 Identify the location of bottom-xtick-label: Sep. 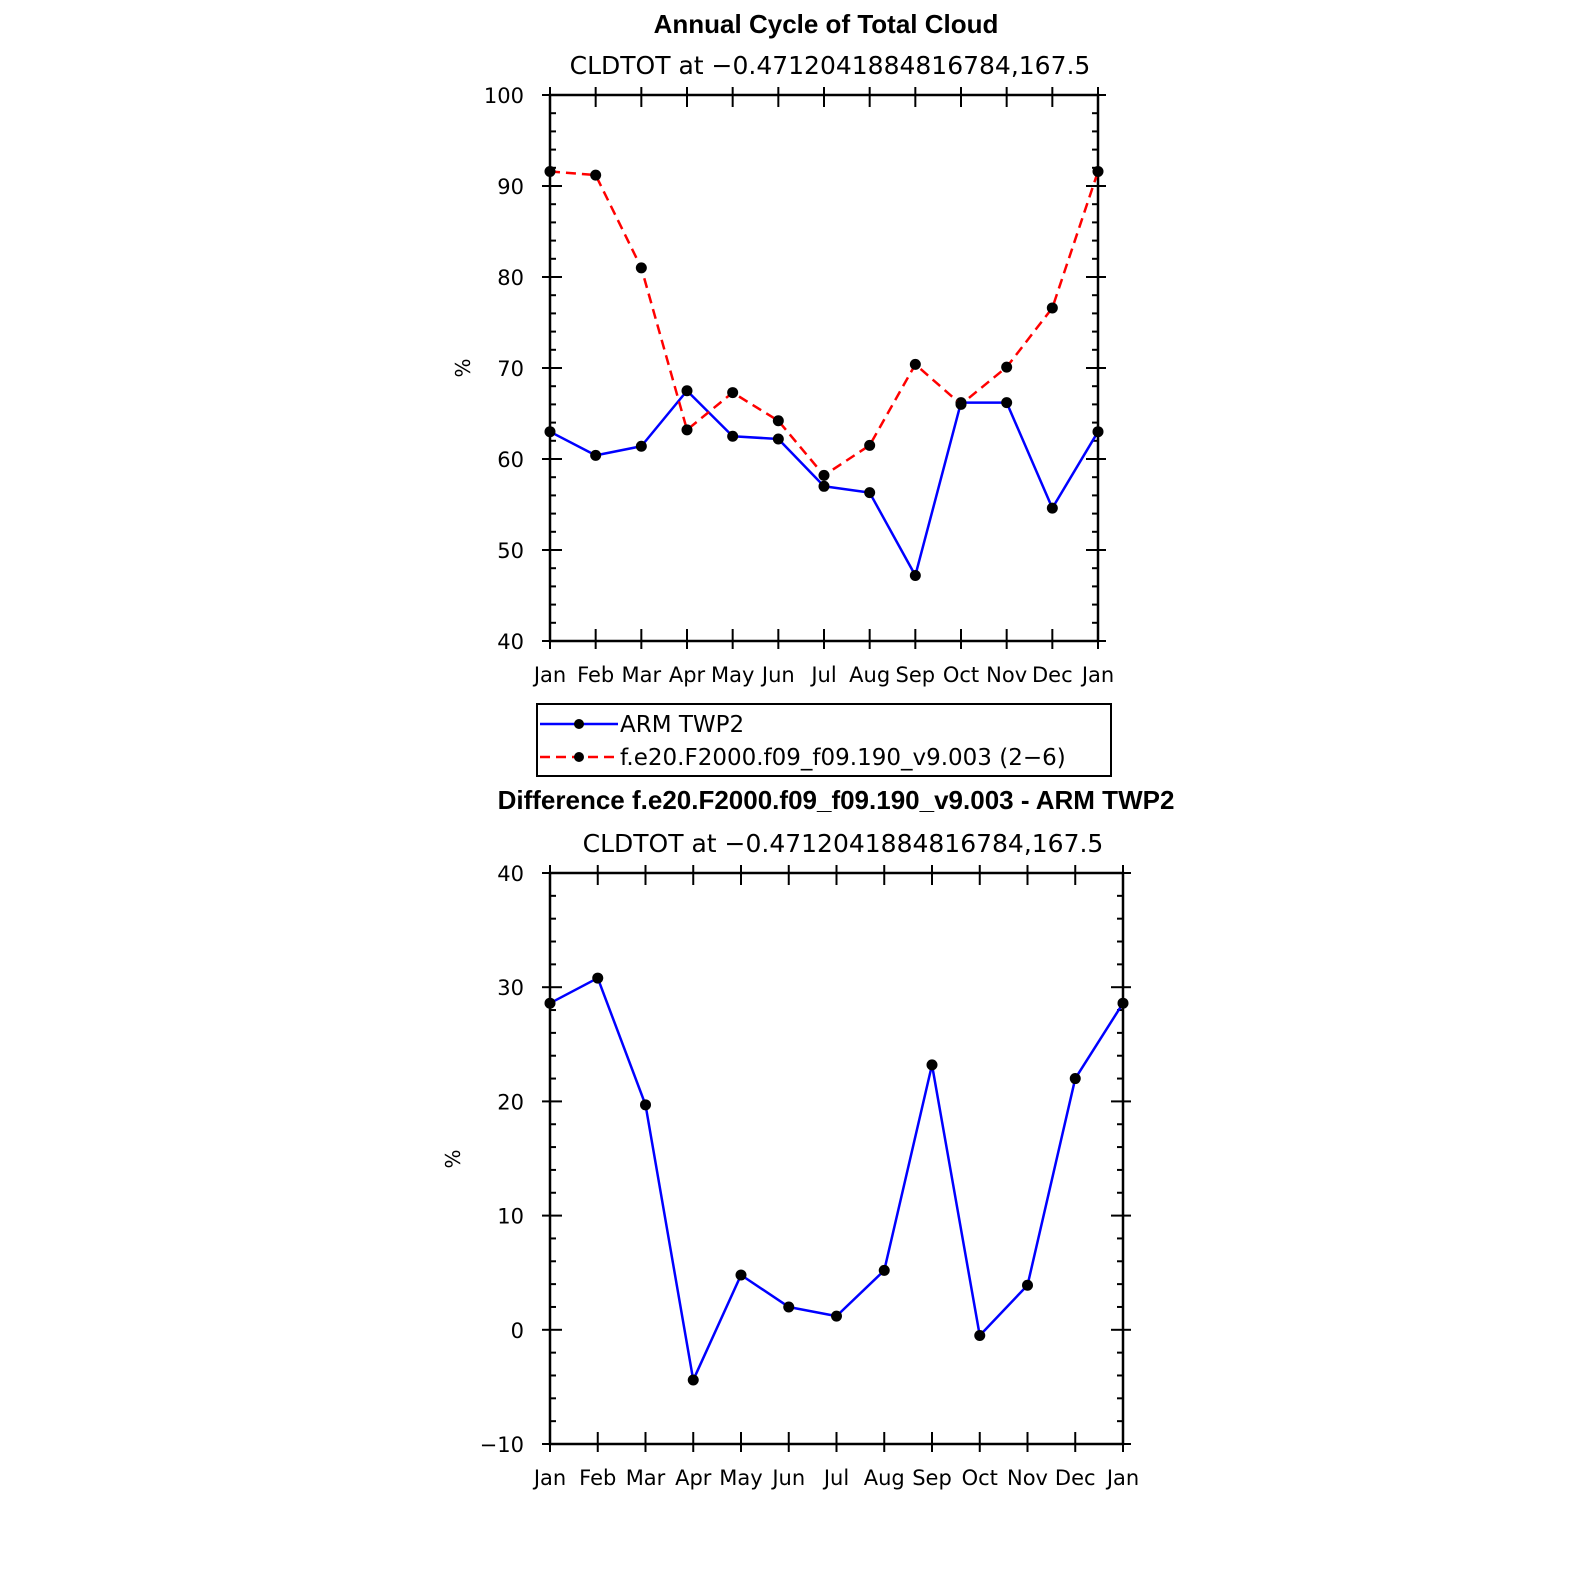
(932, 1478).